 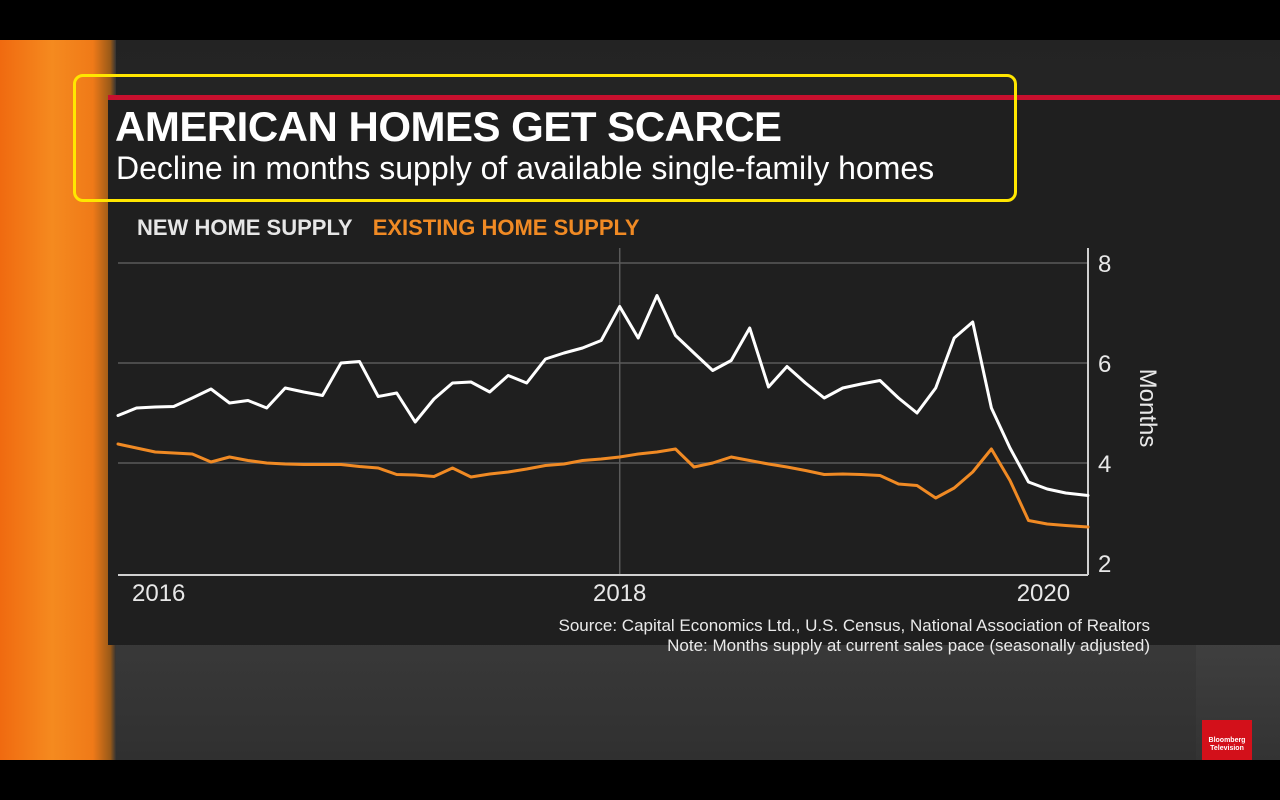 I want to click on title-highlight-box, so click(x=545, y=138).